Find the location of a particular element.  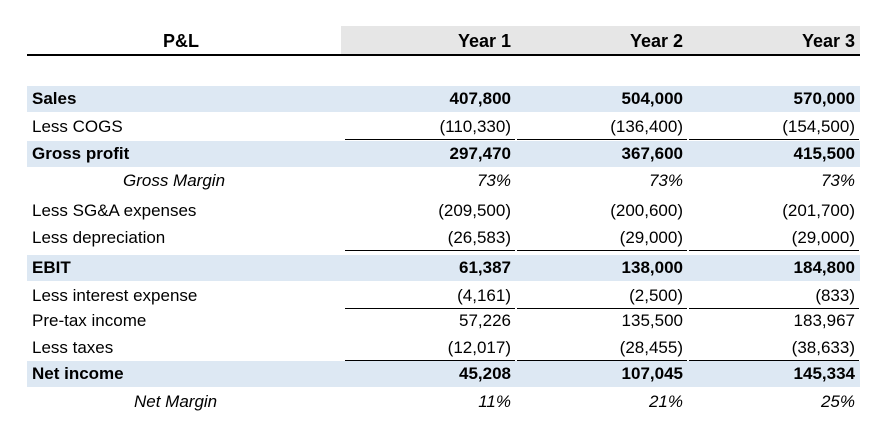

row-value-year-2: 73% is located at coordinates (665, 180).